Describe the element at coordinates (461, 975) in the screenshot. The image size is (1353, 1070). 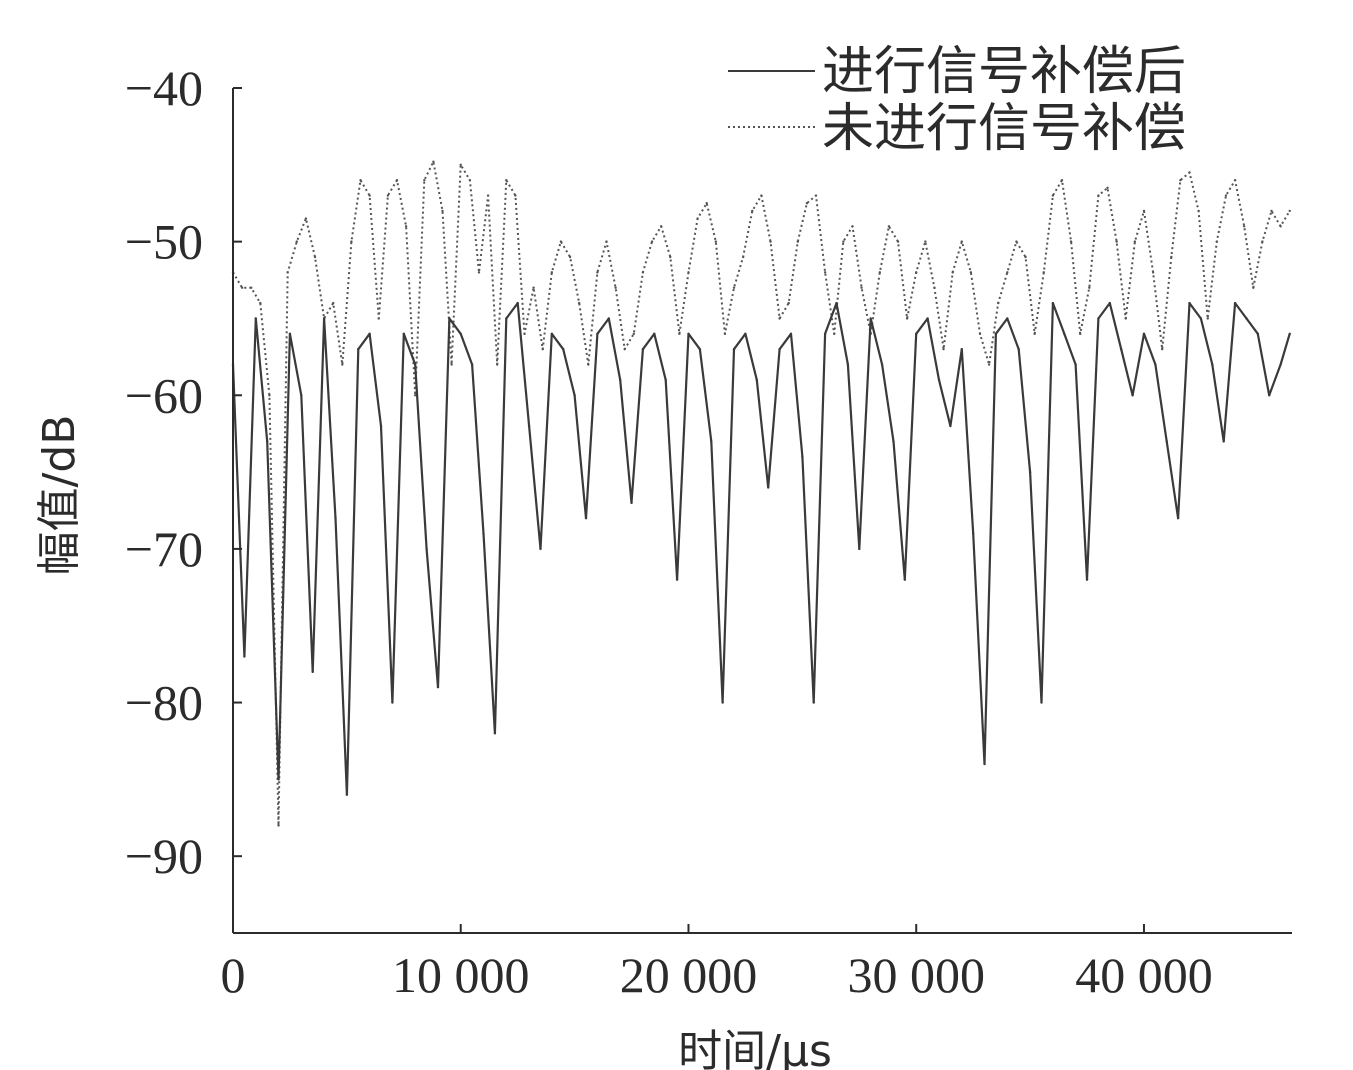
I see `x-tick-label: 10 000` at that location.